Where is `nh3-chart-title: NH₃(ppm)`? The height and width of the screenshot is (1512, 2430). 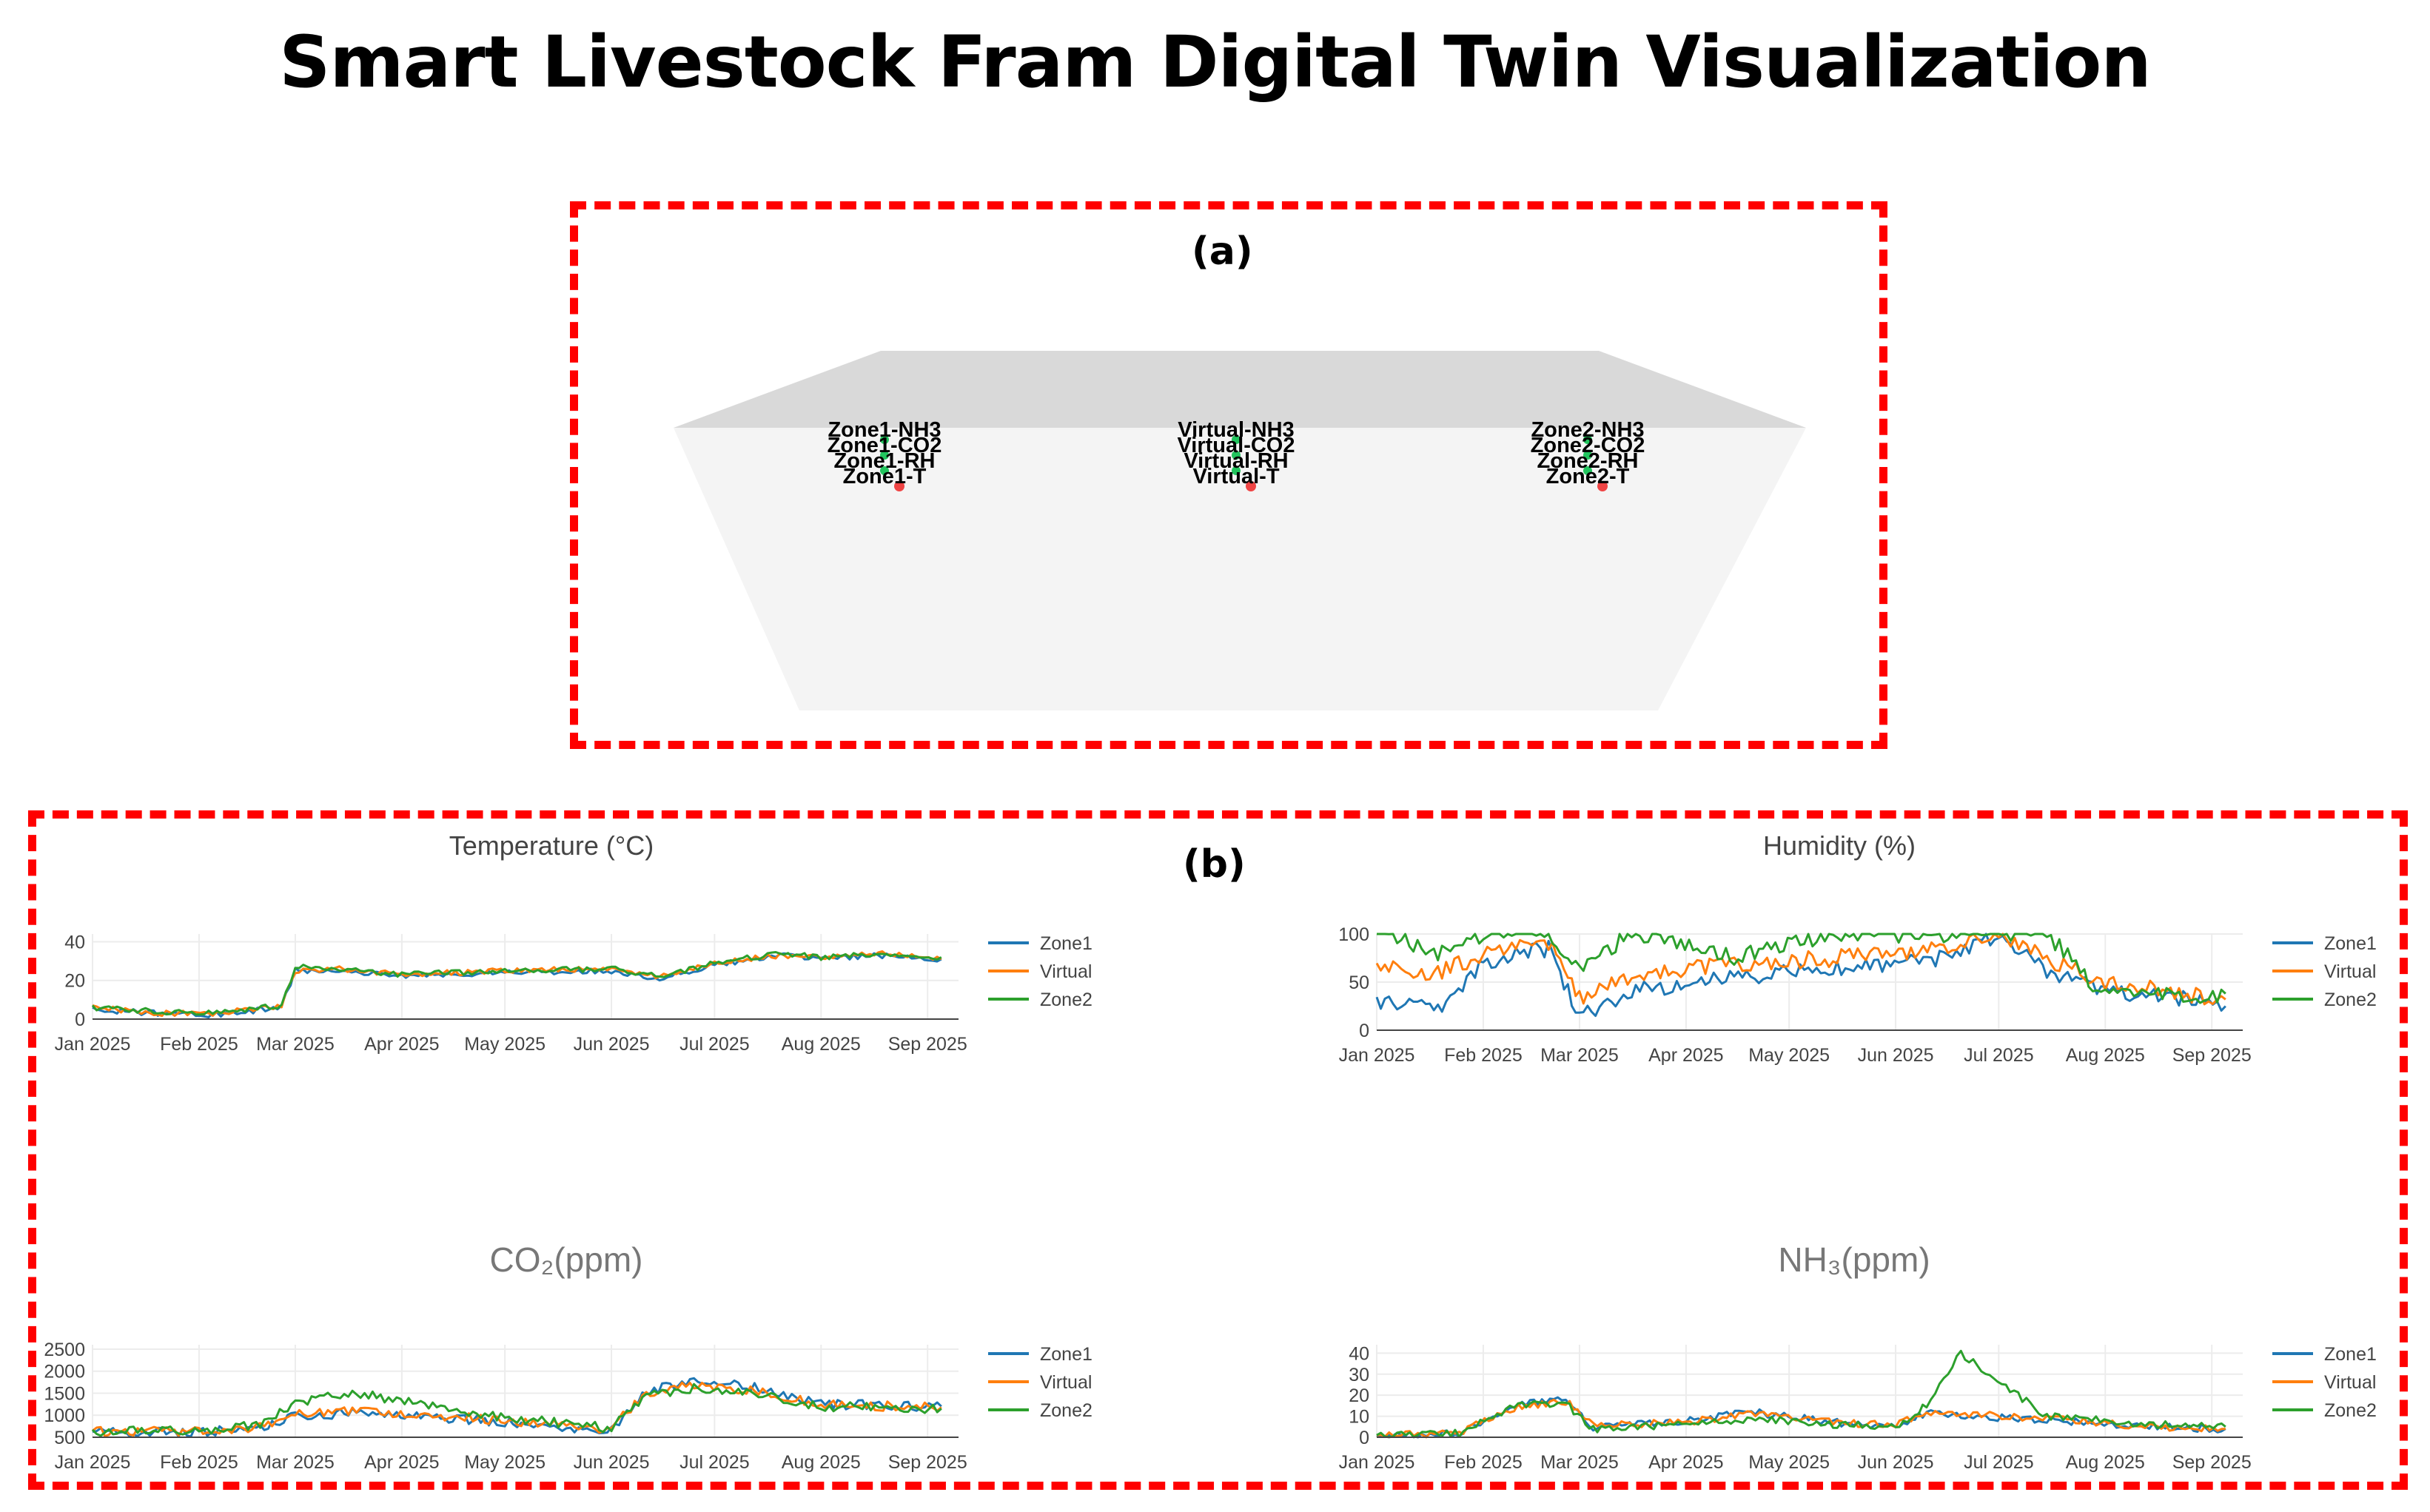 nh3-chart-title: NH₃(ppm) is located at coordinates (1854, 1259).